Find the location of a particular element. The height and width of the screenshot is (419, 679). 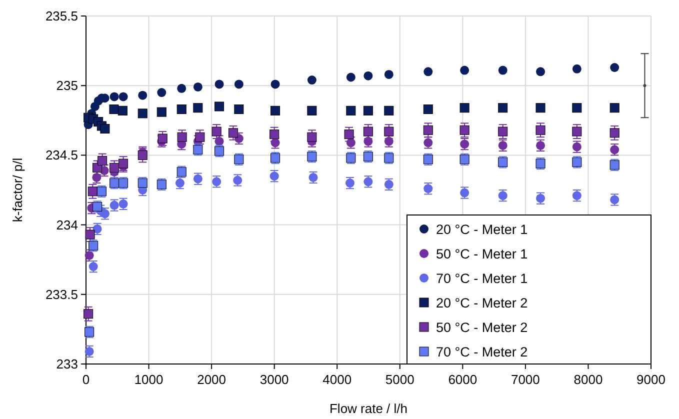

x-tick-label: 0 is located at coordinates (86, 379).